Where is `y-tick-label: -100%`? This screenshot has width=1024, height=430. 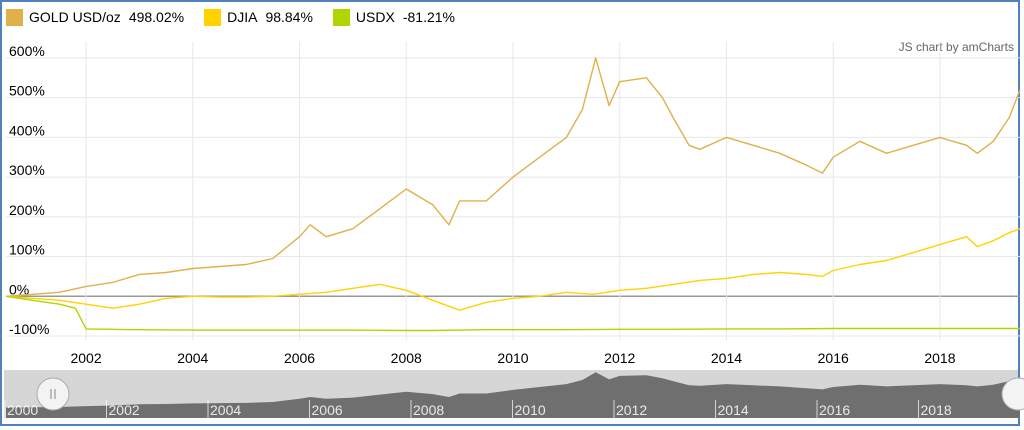 y-tick-label: -100% is located at coordinates (29, 329).